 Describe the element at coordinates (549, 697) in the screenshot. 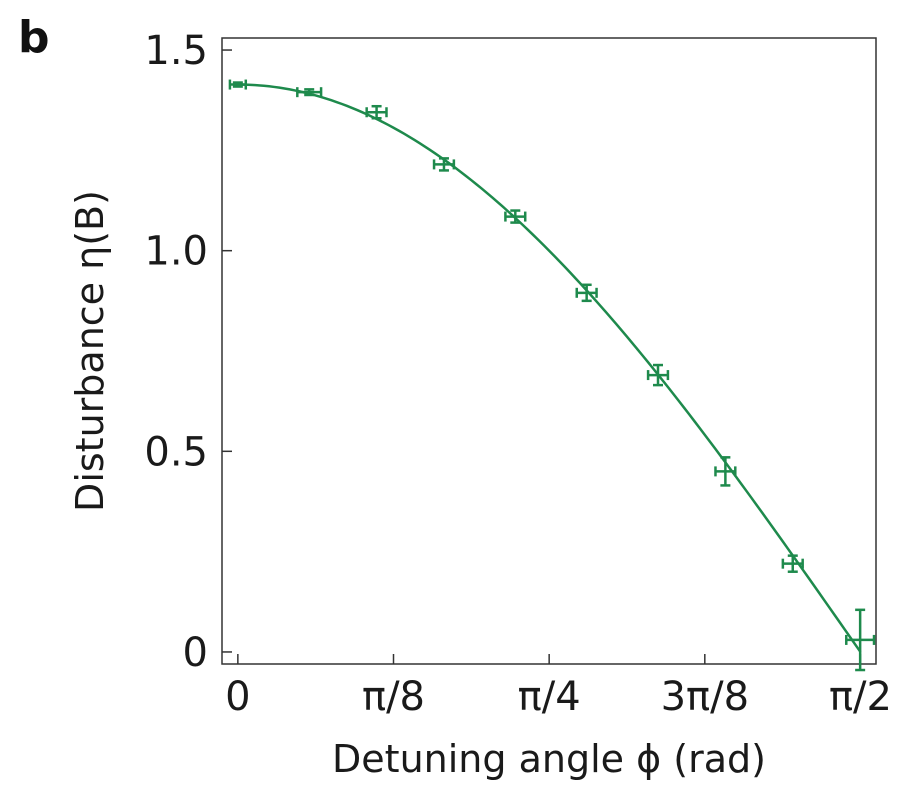

I see `x-tick-label: π/4` at that location.